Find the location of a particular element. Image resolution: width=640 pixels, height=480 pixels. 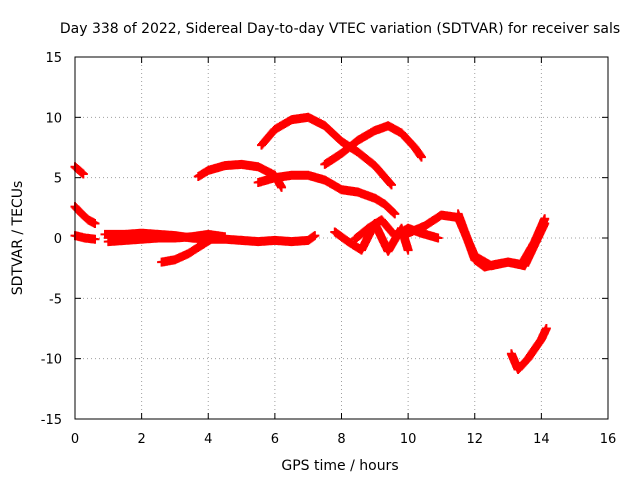

x-tick-label: 8 is located at coordinates (341, 439).